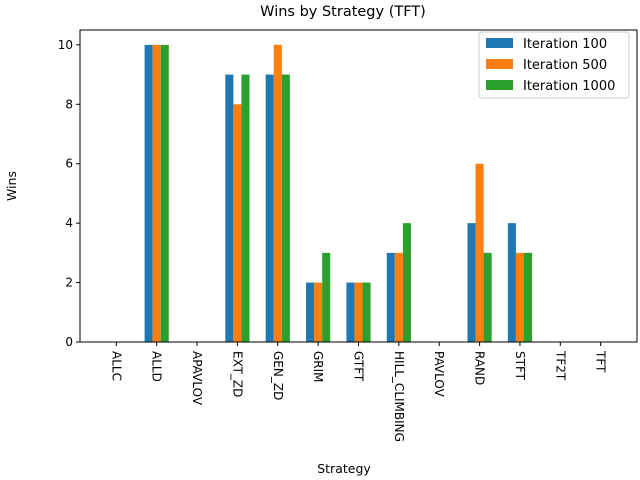 This screenshot has height=480, width=640. Describe the element at coordinates (439, 374) in the screenshot. I see `x-tick-label: PAVLOV` at that location.